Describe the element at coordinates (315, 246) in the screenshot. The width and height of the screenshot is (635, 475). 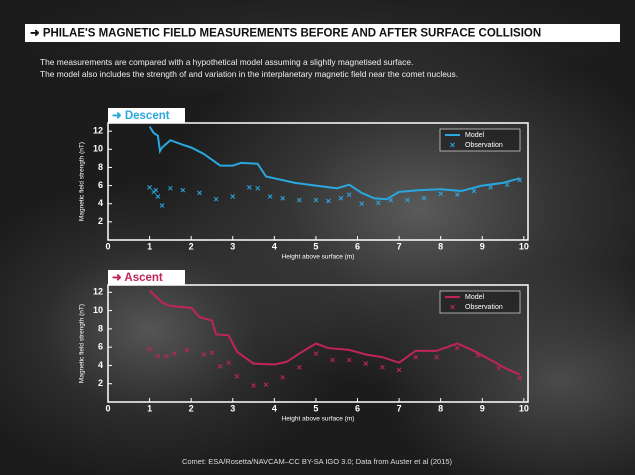
I see `x-tick-label: 5` at that location.